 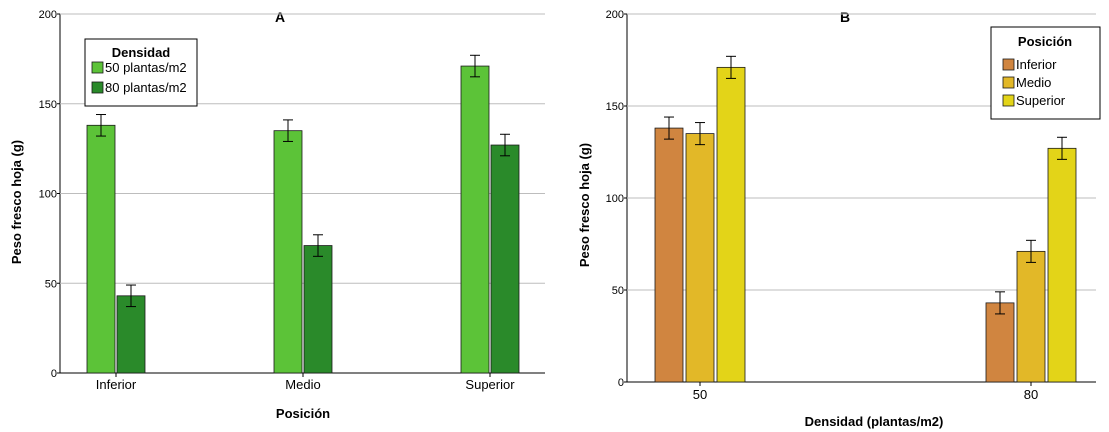 What do you see at coordinates (280, 17) in the screenshot?
I see `chart-a-title: A` at bounding box center [280, 17].